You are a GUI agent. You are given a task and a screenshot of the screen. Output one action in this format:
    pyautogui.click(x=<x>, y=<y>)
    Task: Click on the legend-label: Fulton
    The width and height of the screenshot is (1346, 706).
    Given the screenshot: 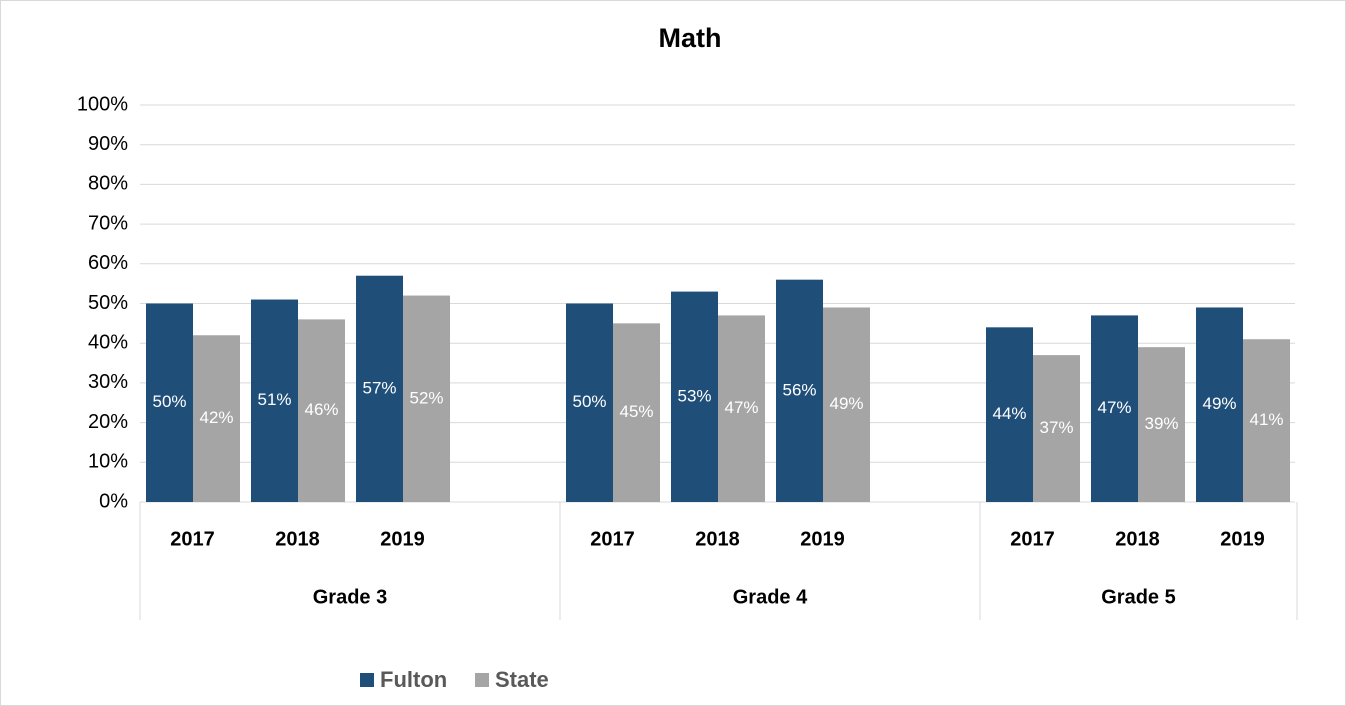 What is the action you would take?
    pyautogui.click(x=413, y=679)
    